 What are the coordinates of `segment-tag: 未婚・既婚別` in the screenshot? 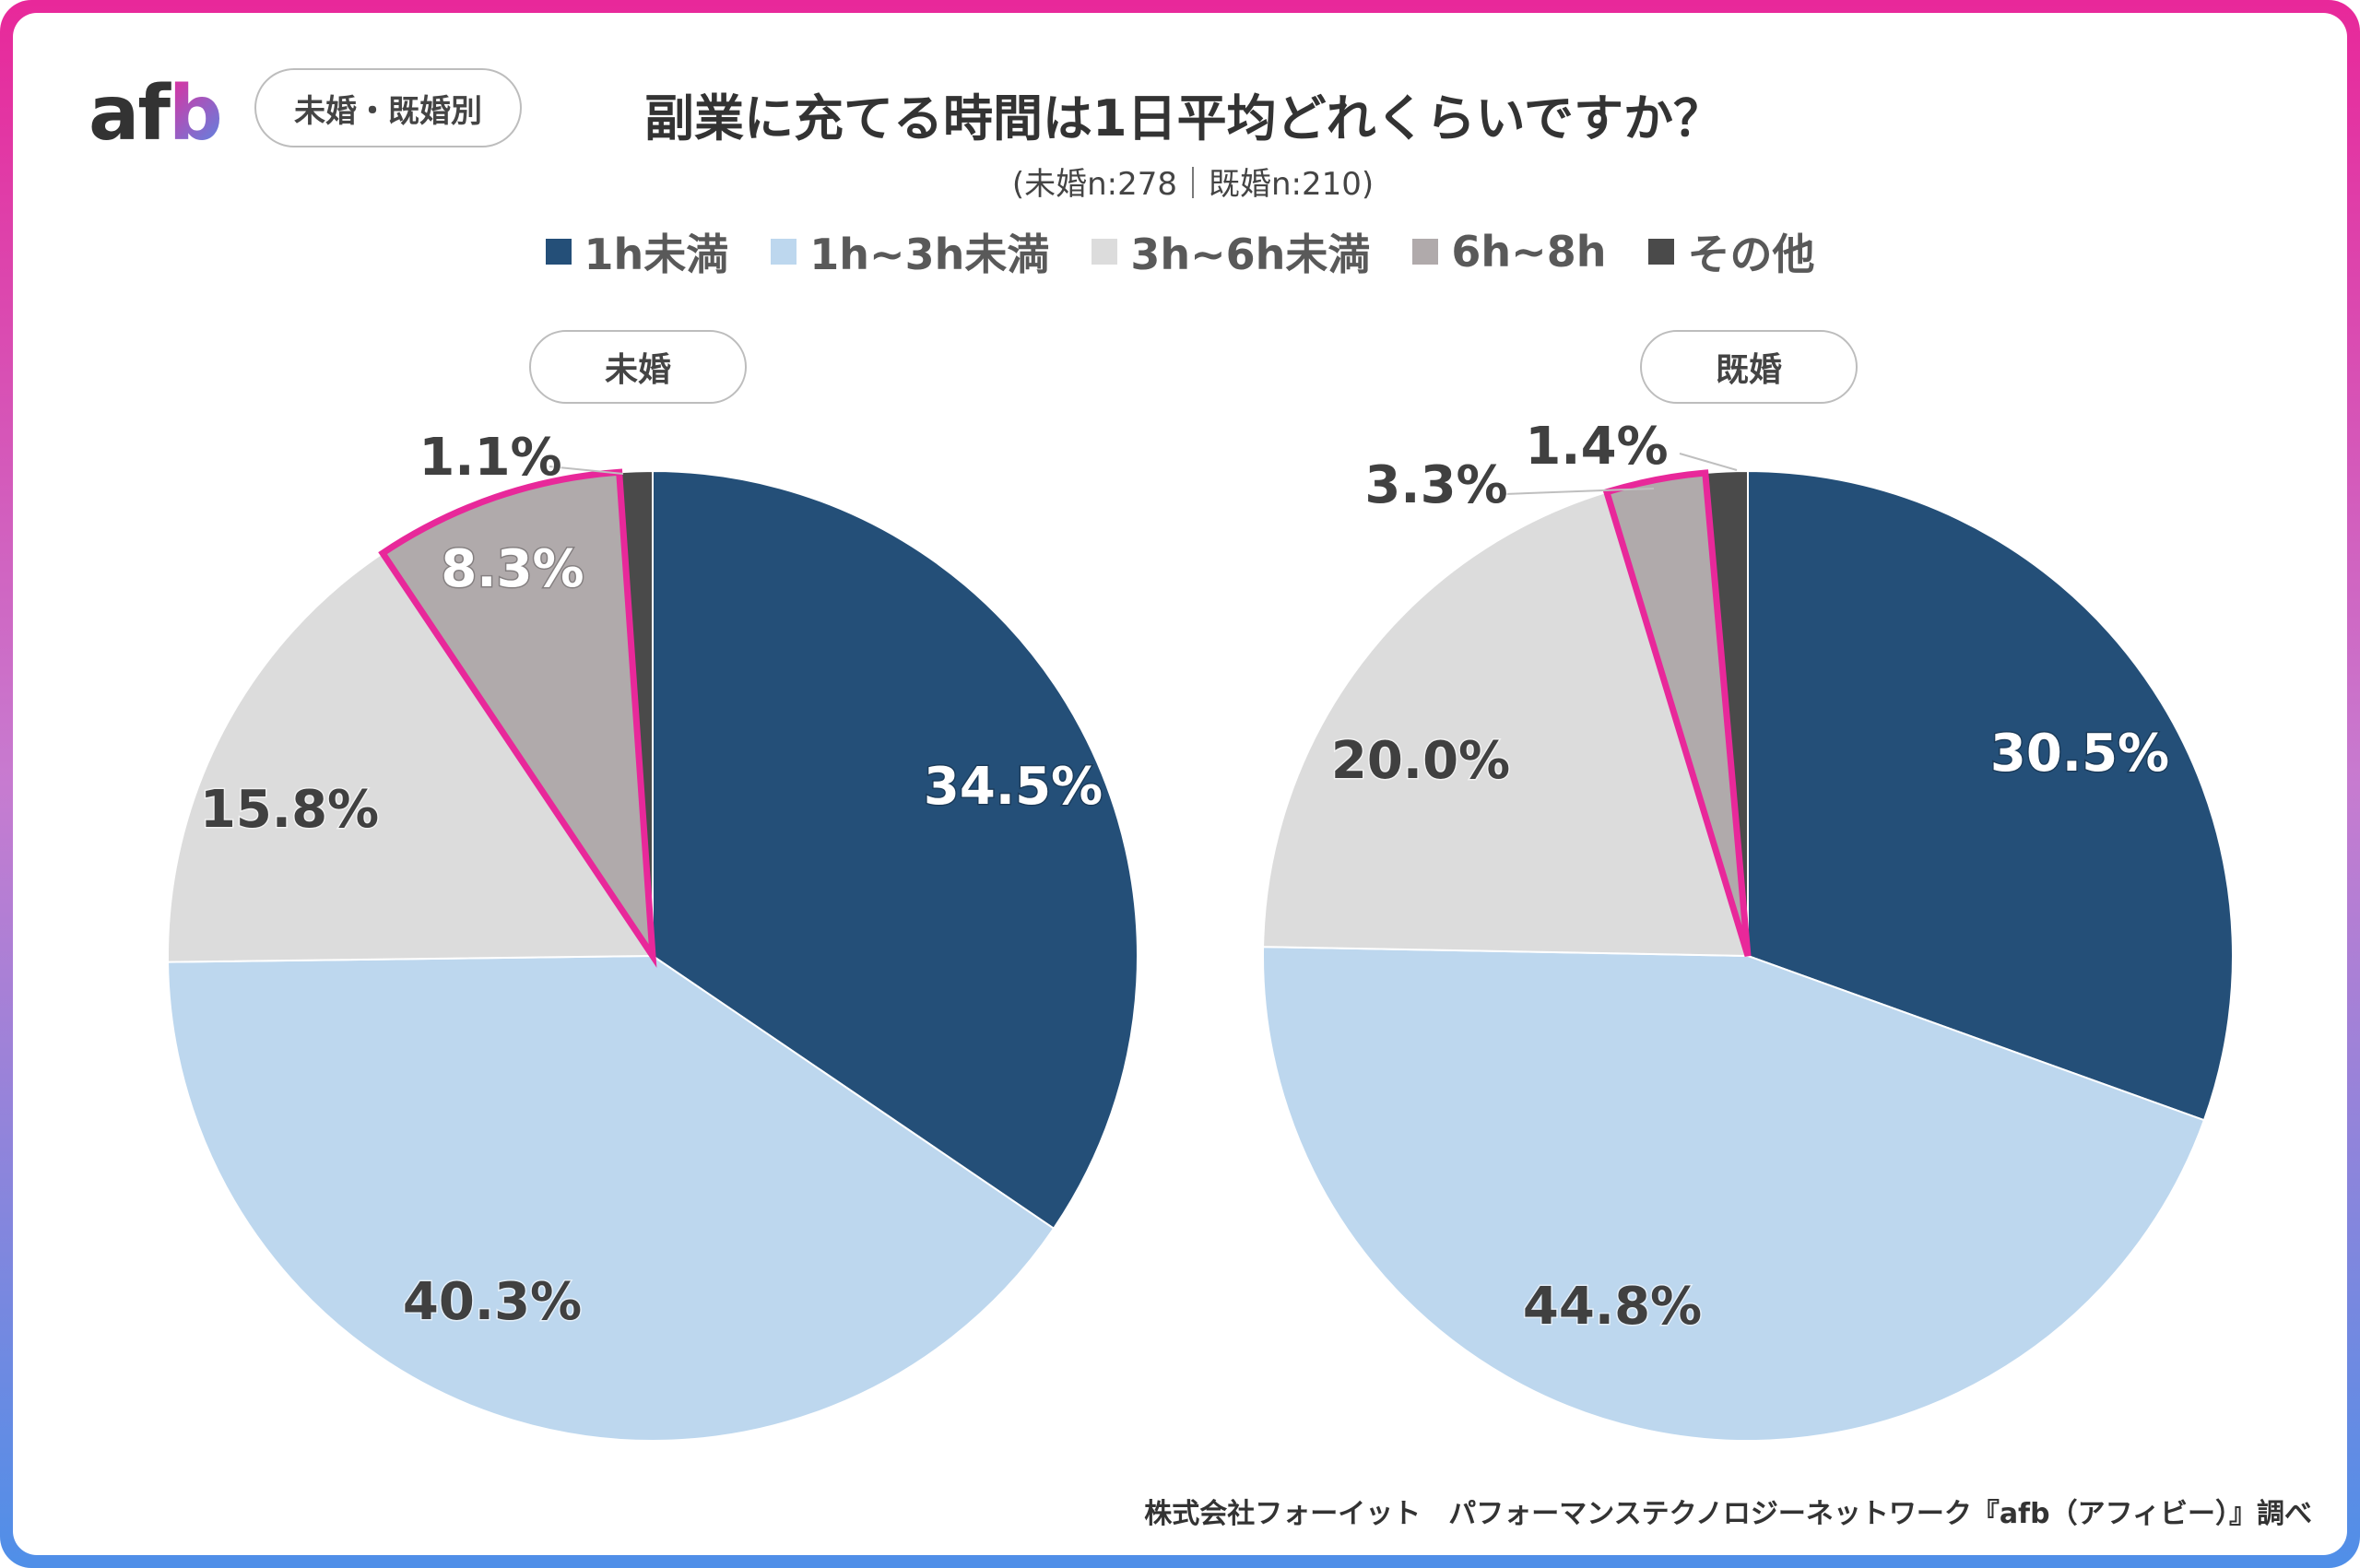 It's located at (388, 107).